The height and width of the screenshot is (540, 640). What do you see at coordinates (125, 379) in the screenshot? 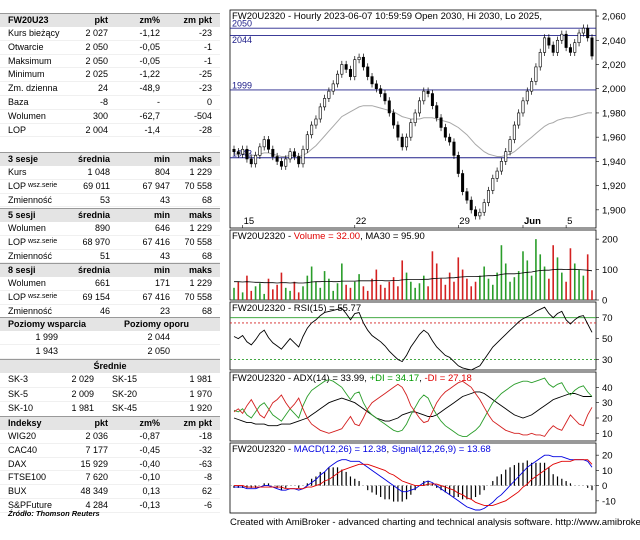
I see `avg-label: SK-15` at bounding box center [125, 379].